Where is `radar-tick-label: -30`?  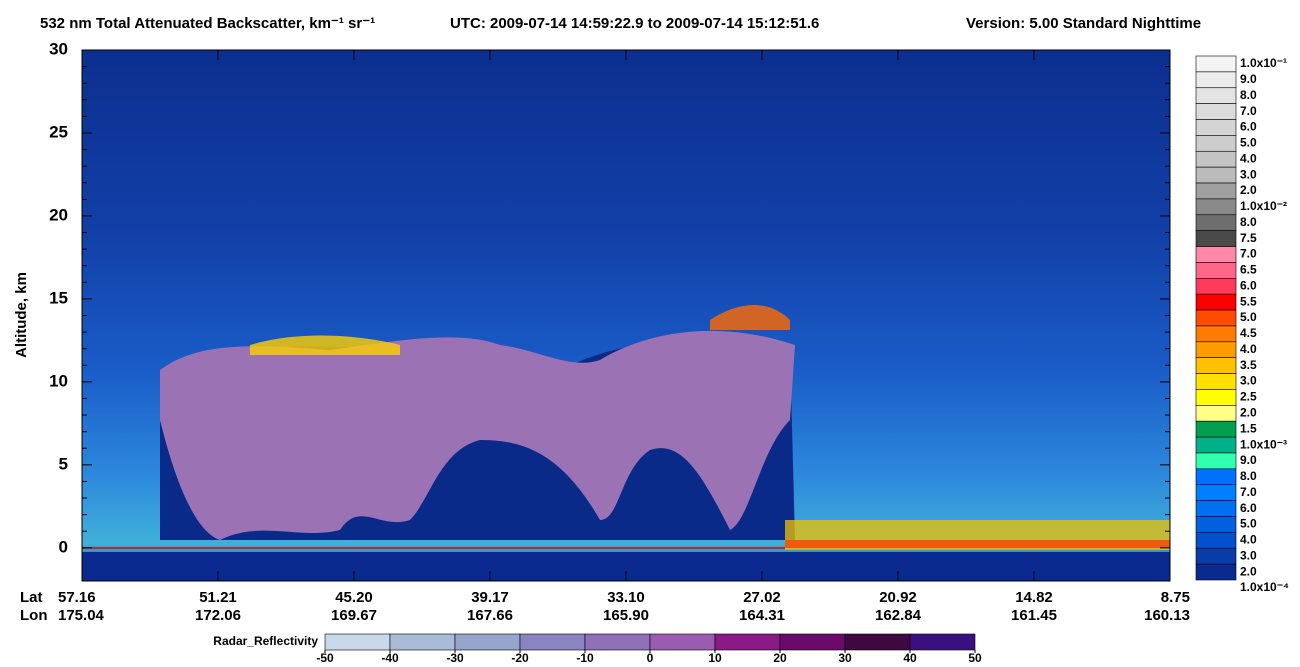 radar-tick-label: -30 is located at coordinates (455, 658).